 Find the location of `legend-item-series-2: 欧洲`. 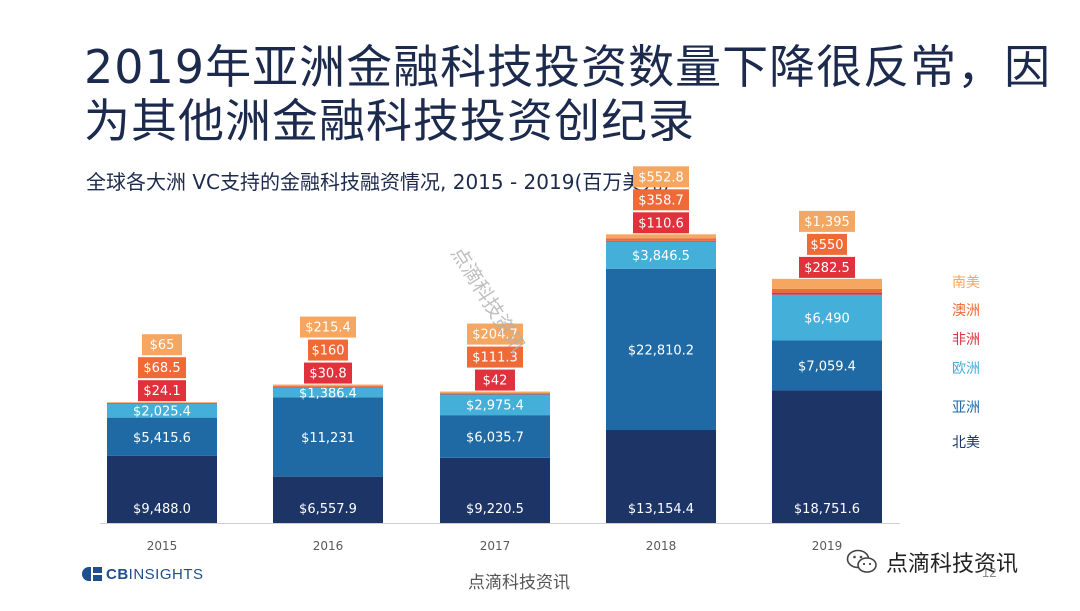

legend-item-series-2: 欧洲 is located at coordinates (966, 369).